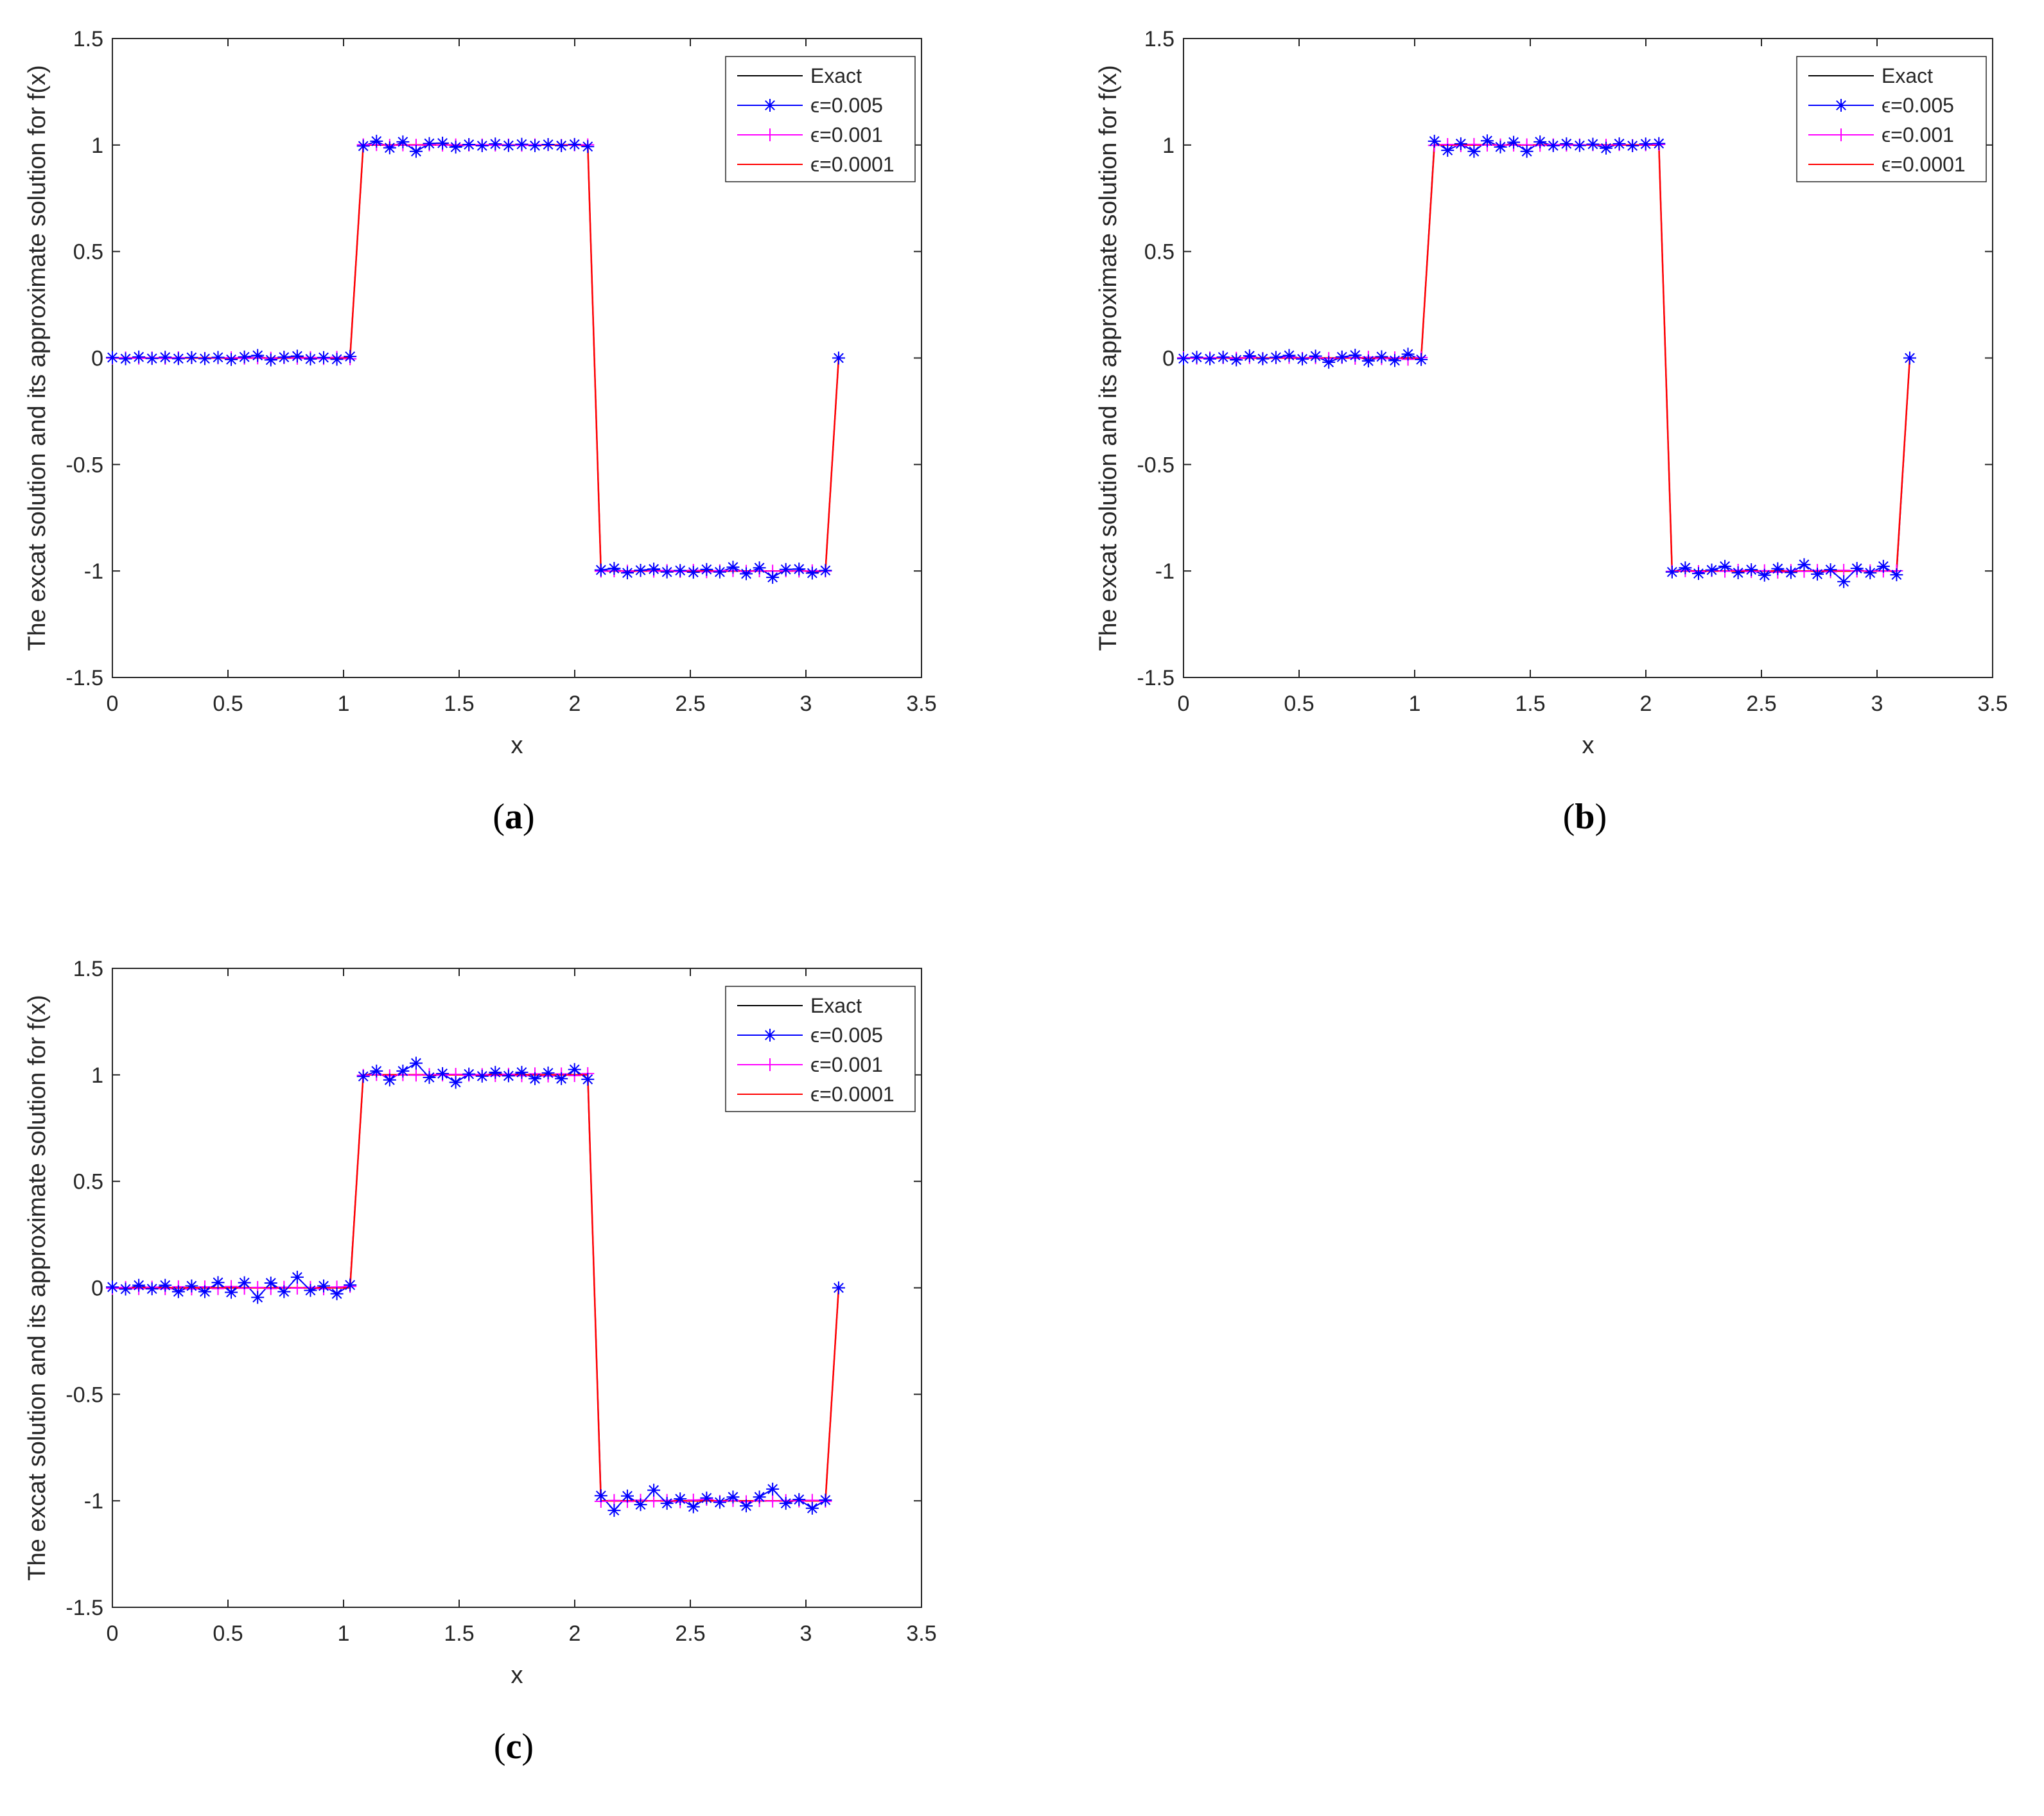 The image size is (2044, 1816). I want to click on x-tick-label: 1.5, so click(1530, 704).